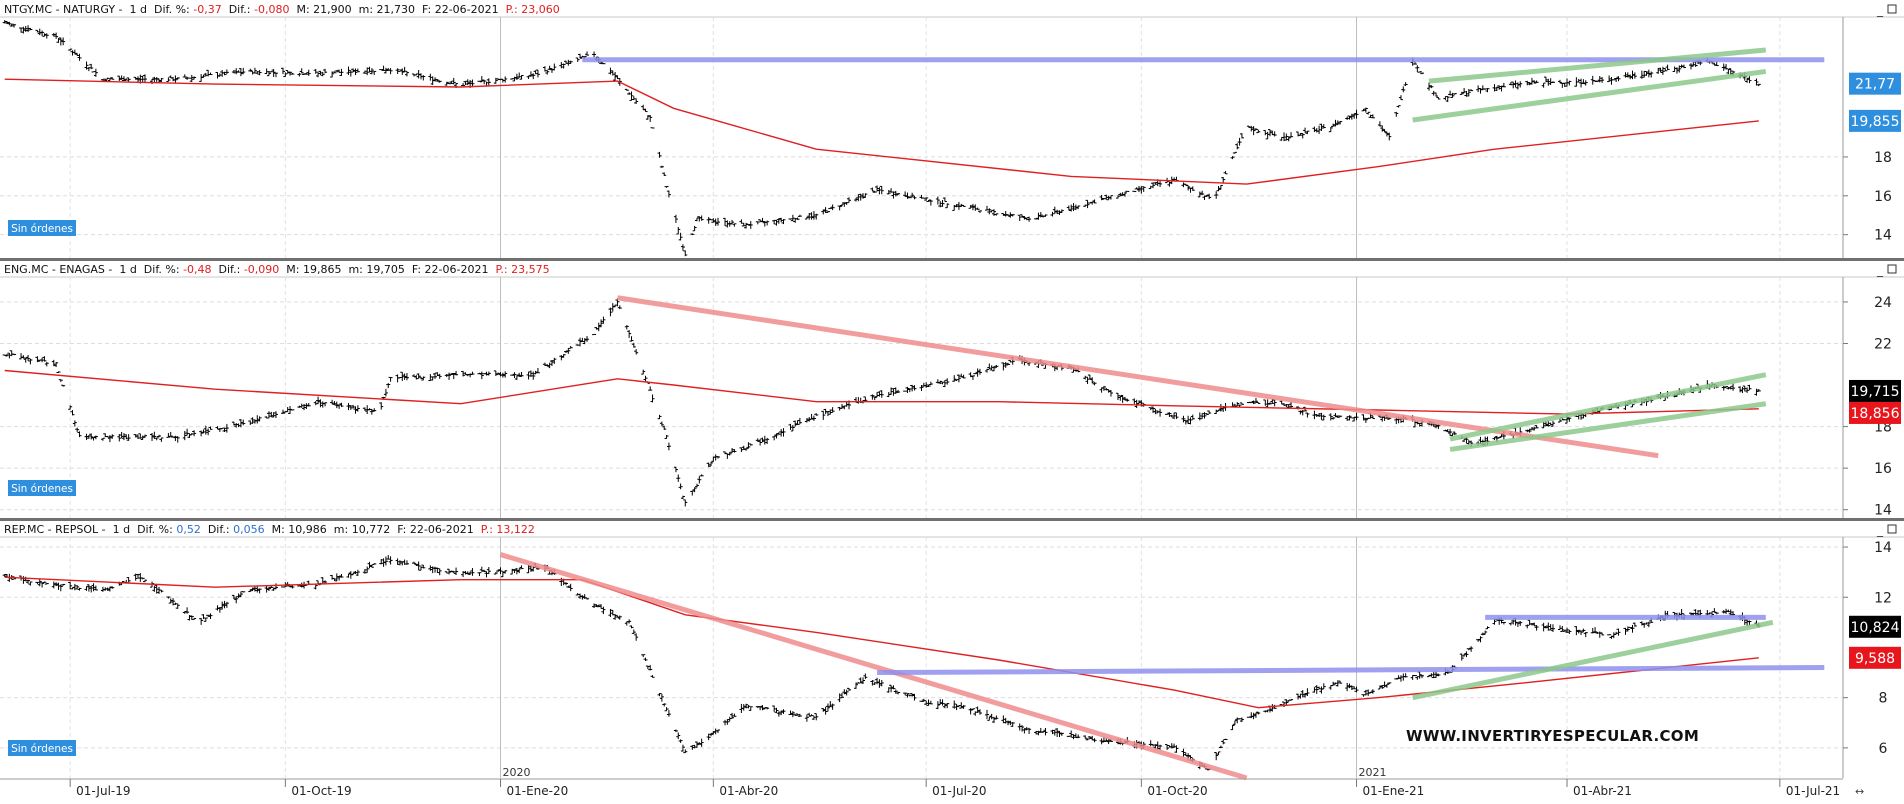 Image resolution: width=1904 pixels, height=804 pixels. What do you see at coordinates (1883, 598) in the screenshot?
I see `y-tick-label: 12` at bounding box center [1883, 598].